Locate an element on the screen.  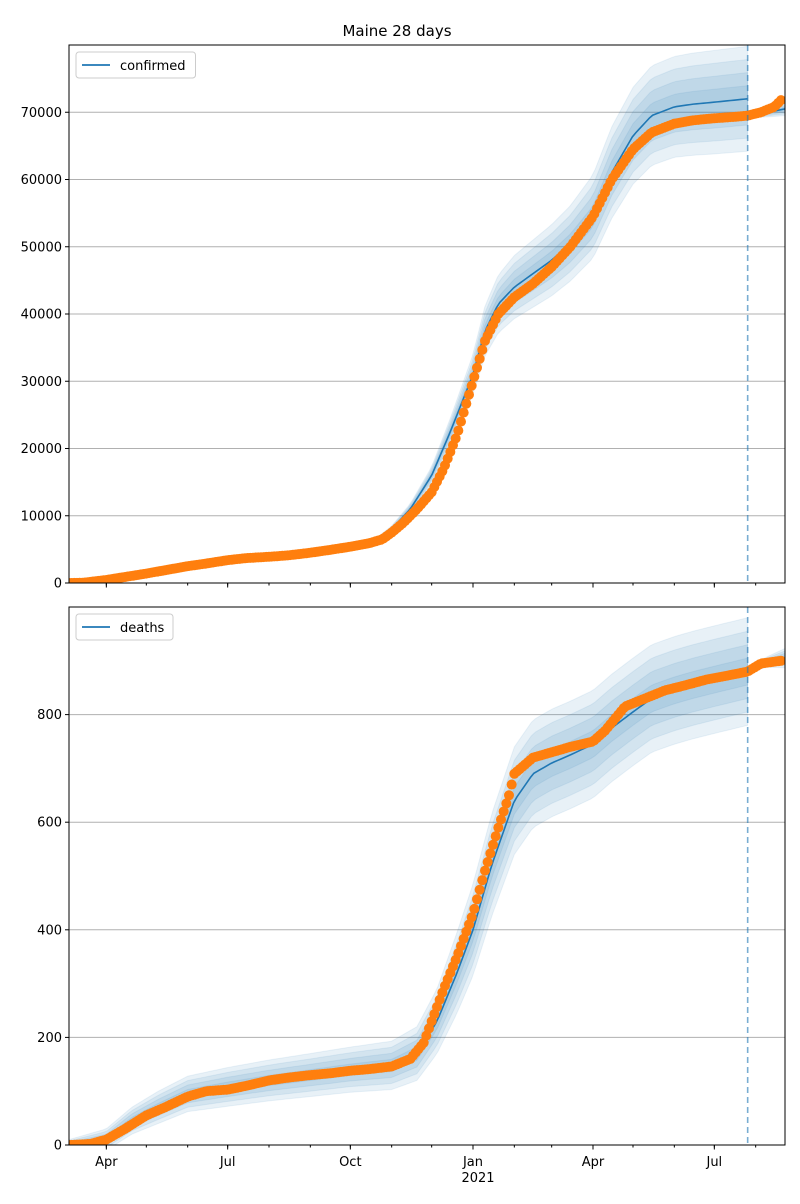
legend: confirmed is located at coordinates (135, 65).